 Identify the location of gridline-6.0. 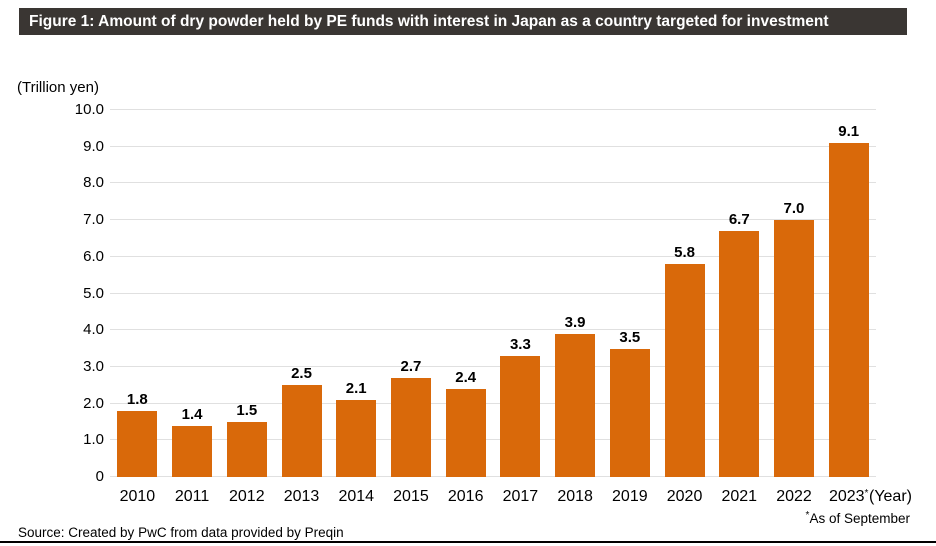
(493, 256).